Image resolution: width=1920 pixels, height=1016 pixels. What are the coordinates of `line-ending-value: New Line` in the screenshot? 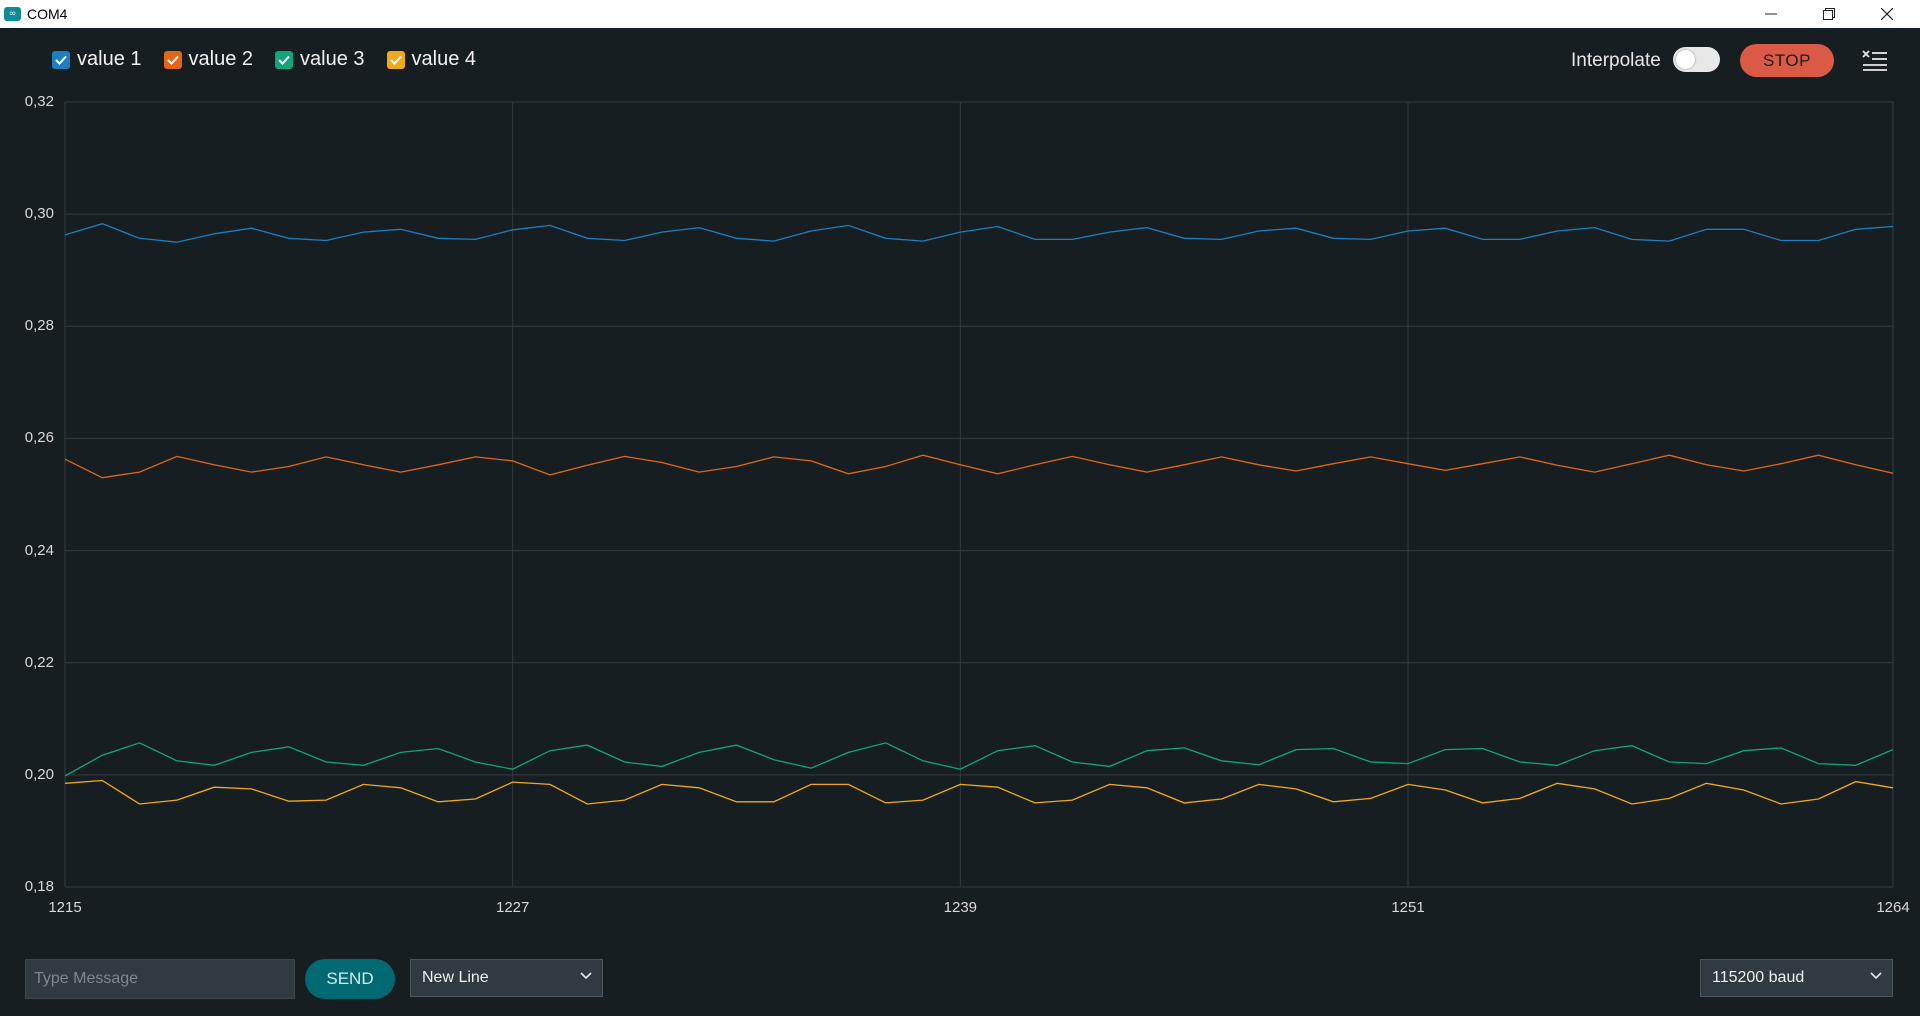 It's located at (455, 977).